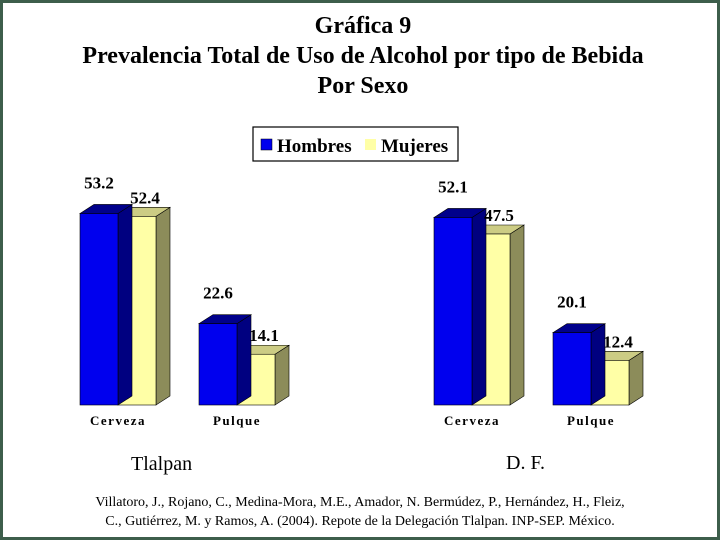 This screenshot has width=720, height=540. Describe the element at coordinates (237, 420) in the screenshot. I see `category-label-tlalpan-pulque: Pulque` at that location.